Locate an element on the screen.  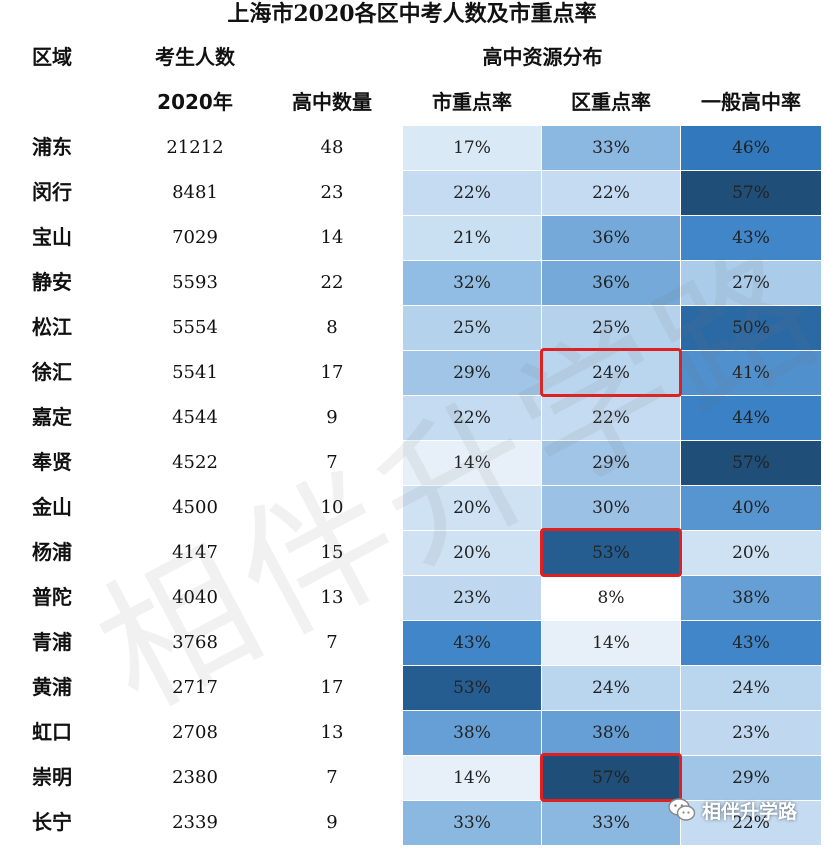
heatmap-cell-general: 41% is located at coordinates (751, 372).